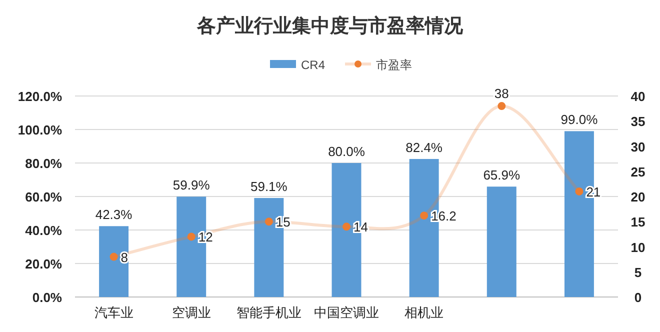 The width and height of the screenshot is (660, 332). What do you see at coordinates (424, 147) in the screenshot?
I see `data-label: 82.4%` at bounding box center [424, 147].